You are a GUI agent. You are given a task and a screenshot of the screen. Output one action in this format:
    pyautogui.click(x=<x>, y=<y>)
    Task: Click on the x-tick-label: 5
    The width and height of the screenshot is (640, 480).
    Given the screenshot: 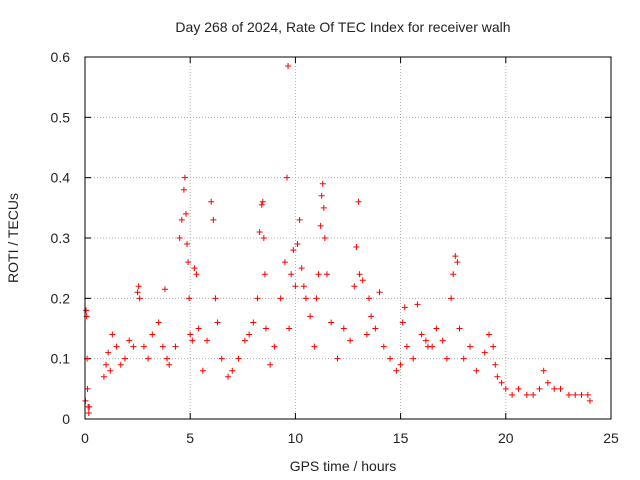 What is the action you would take?
    pyautogui.click(x=190, y=438)
    